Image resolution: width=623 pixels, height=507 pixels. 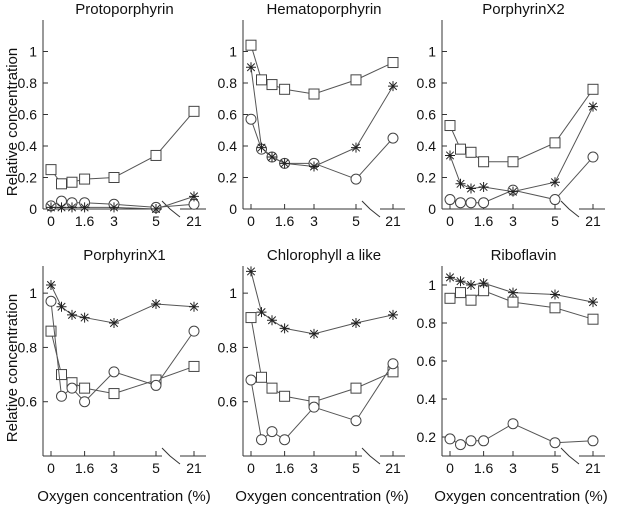 I want to click on panel-5: Chlorophyll a like 0.6 0.8 1 0 1.6 3 5 21, so click(x=311, y=361).